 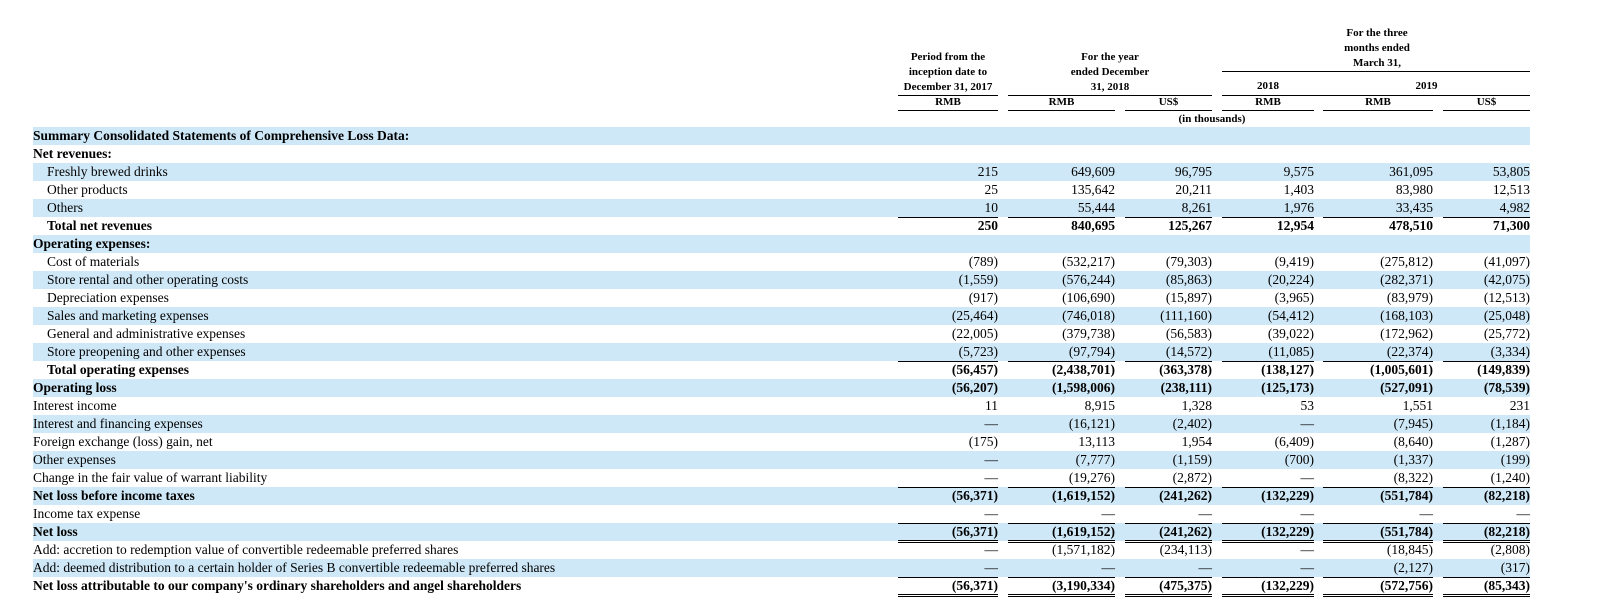 I want to click on row-label: Sales and marketing expenses, so click(x=128, y=315).